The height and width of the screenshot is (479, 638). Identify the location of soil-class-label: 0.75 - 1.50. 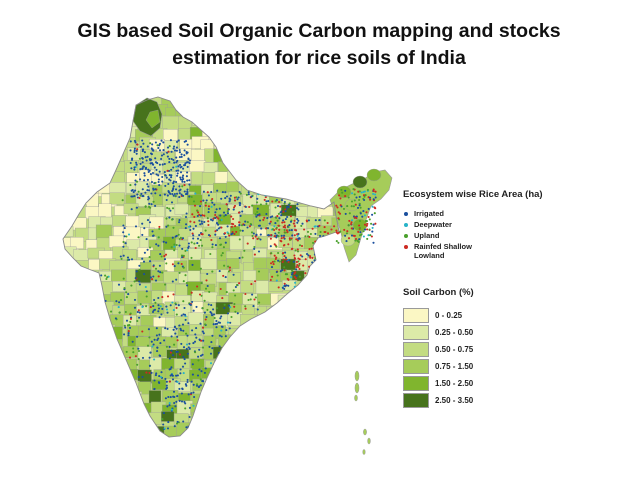
(454, 366).